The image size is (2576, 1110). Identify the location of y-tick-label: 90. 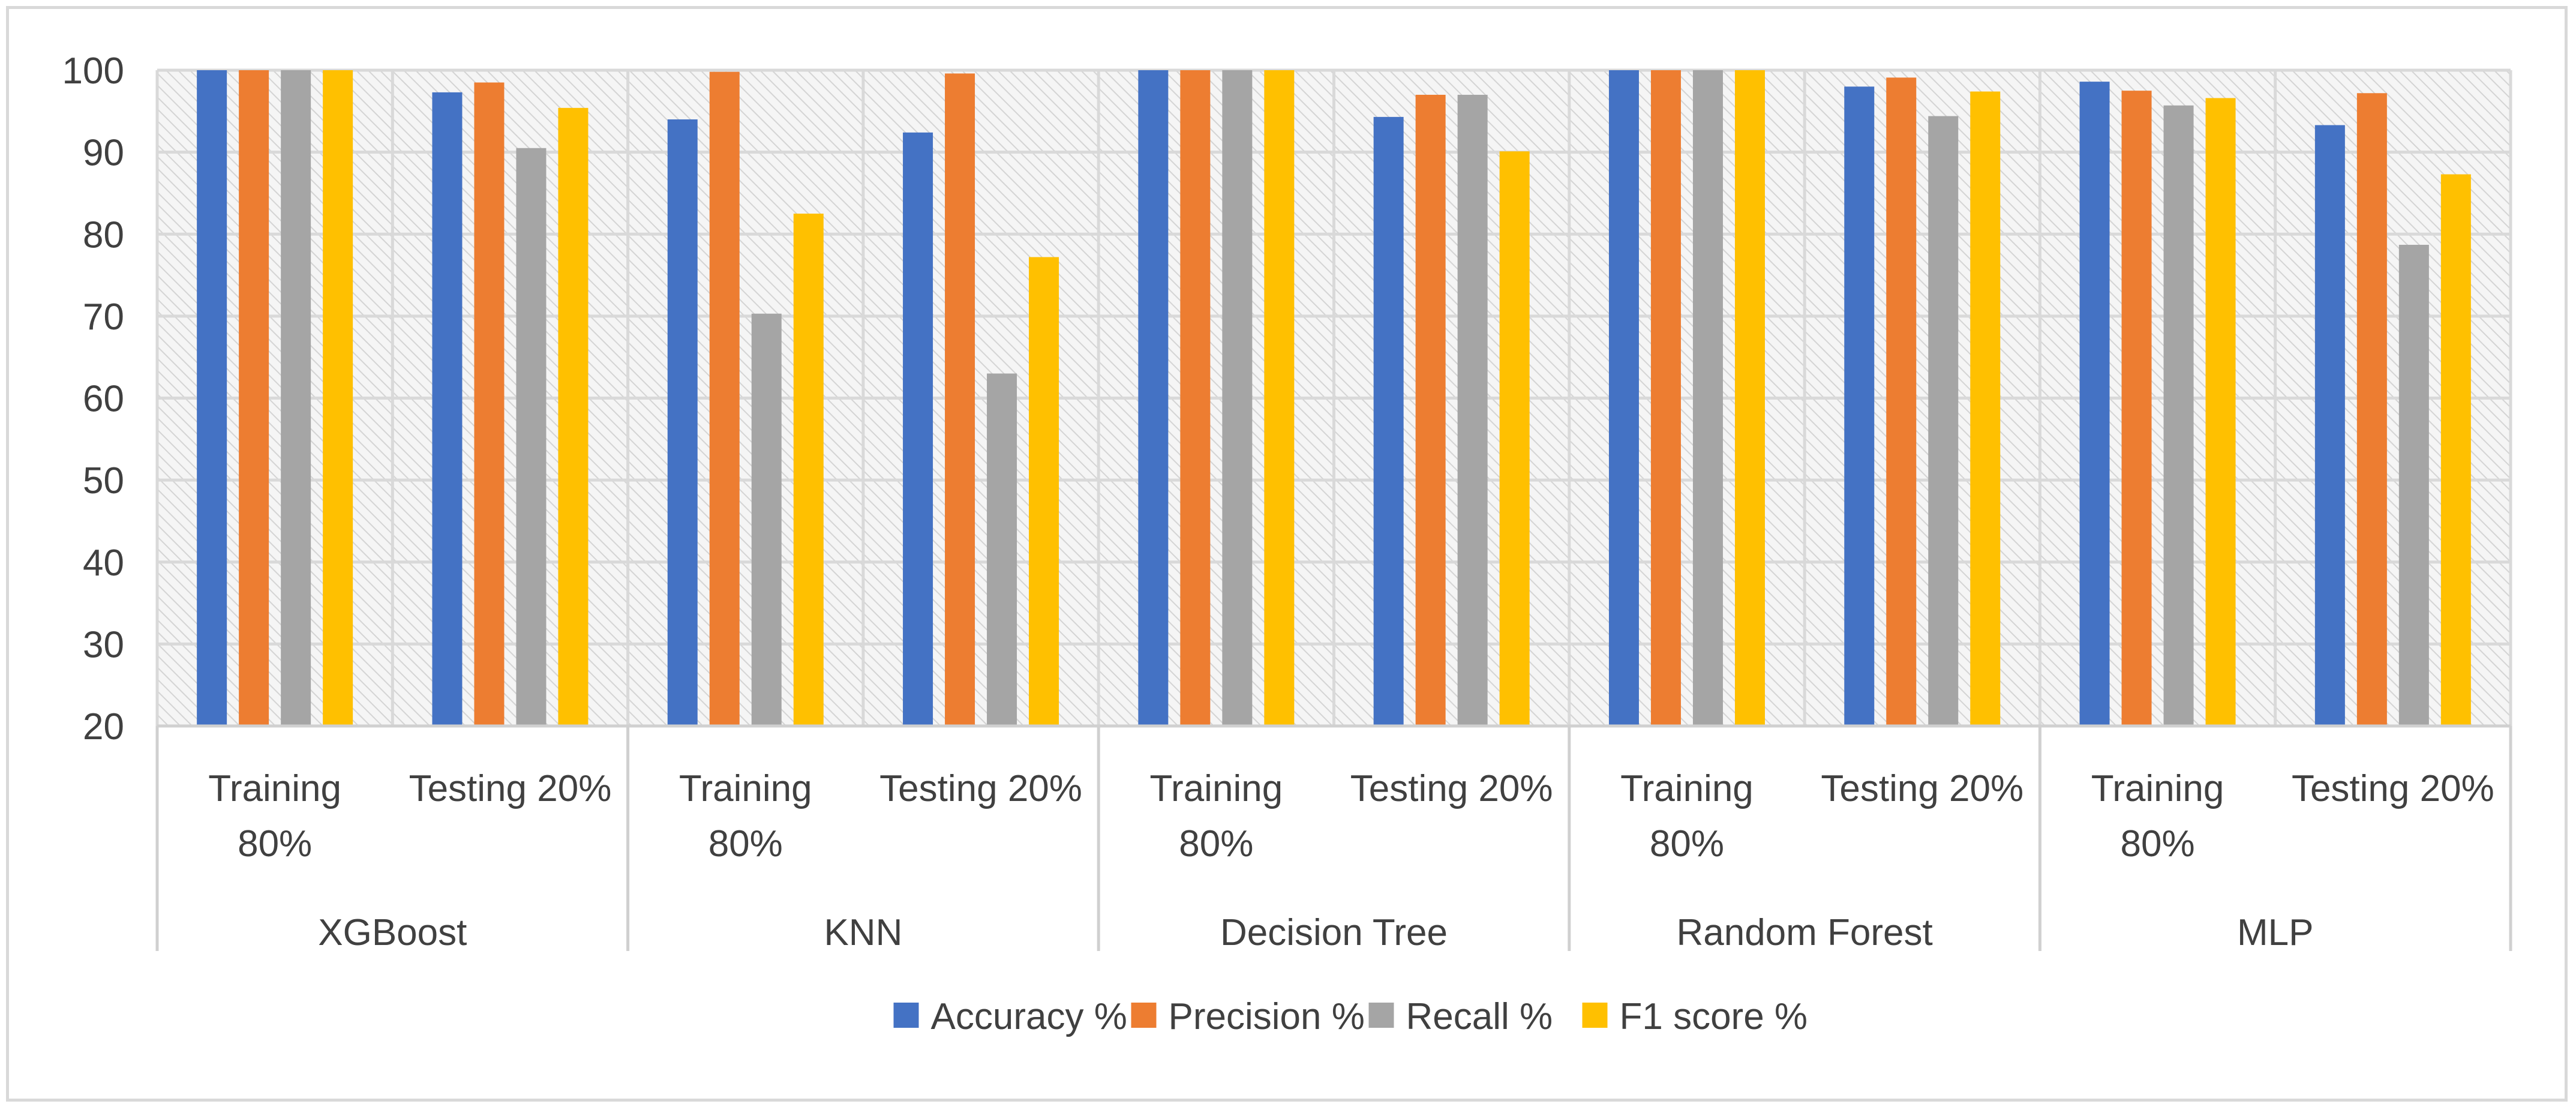
(104, 153).